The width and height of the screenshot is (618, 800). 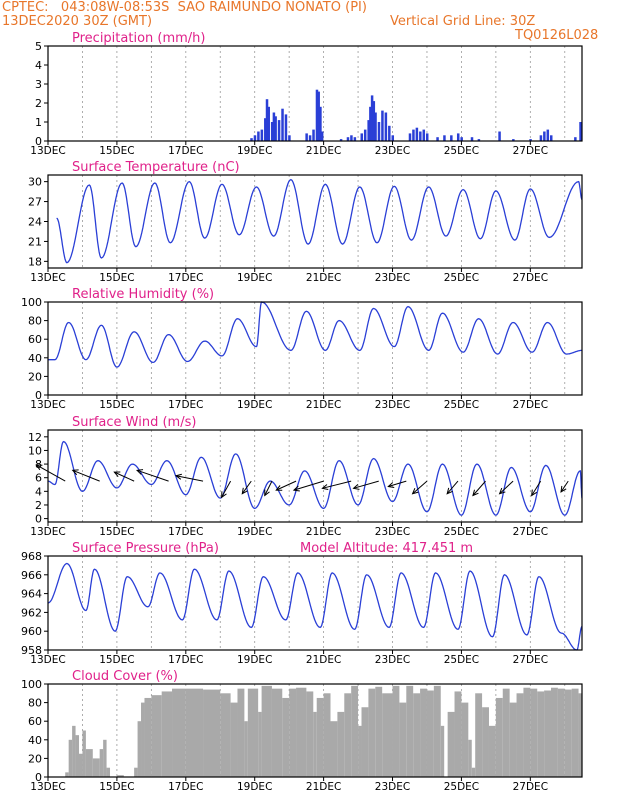 I want to click on y-tick-label: 1, so click(x=38, y=122).